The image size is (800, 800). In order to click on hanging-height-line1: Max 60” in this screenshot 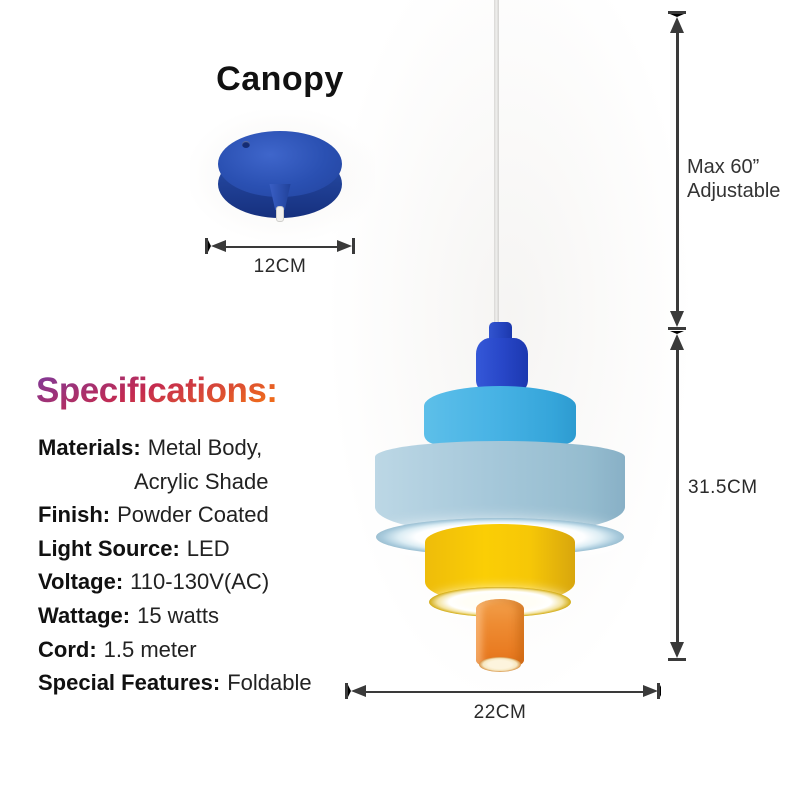, I will do `click(723, 167)`.